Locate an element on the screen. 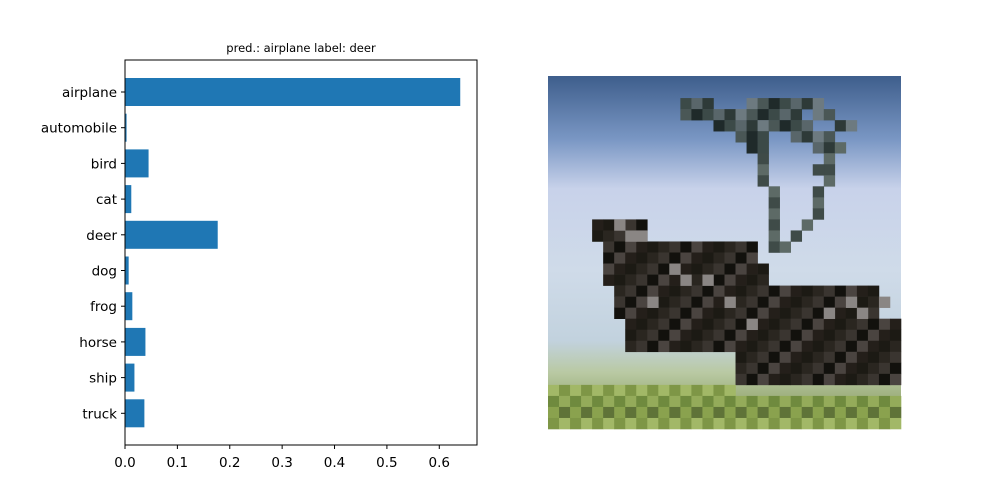 This screenshot has width=1000, height=500. x-axis: 0.0 0.1 0.2 0.3 0.4 0.5 0.6 is located at coordinates (282, 458).